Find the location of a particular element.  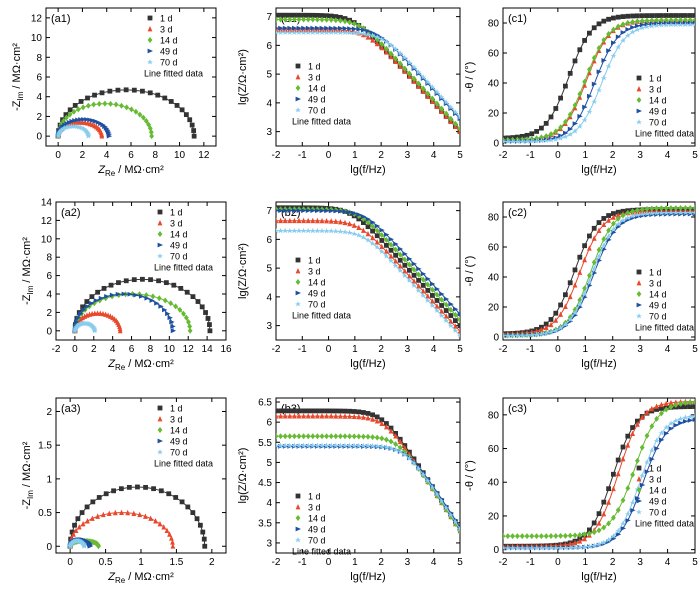

x-axis-label: lg(f/Hz) is located at coordinates (598, 577).